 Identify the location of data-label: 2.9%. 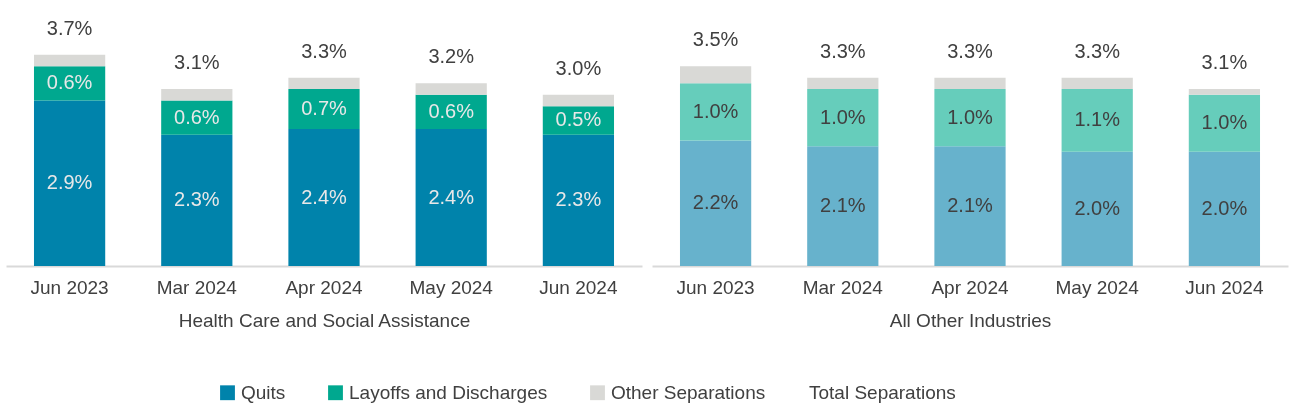
(69, 182).